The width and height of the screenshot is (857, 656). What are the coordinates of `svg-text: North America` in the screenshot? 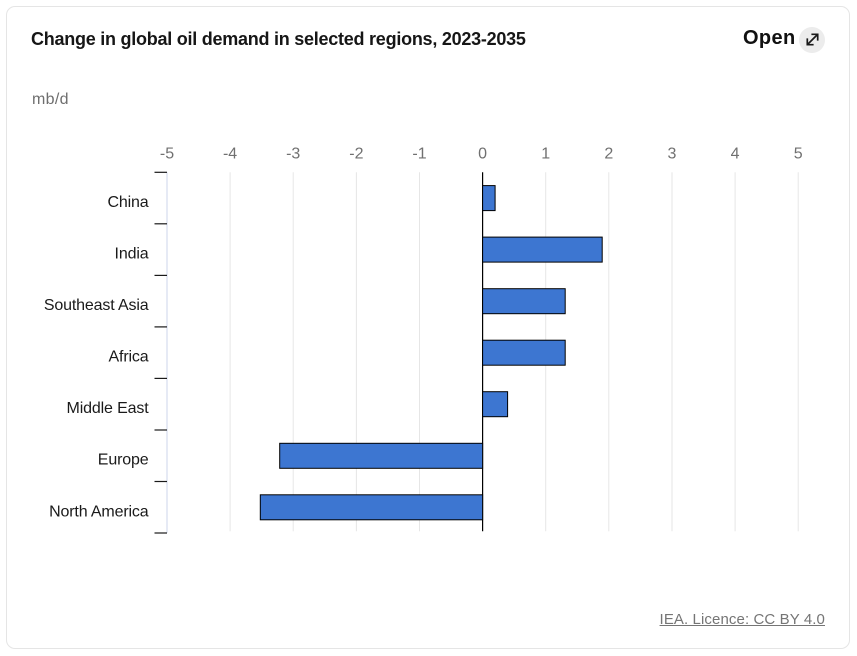 It's located at (99, 511).